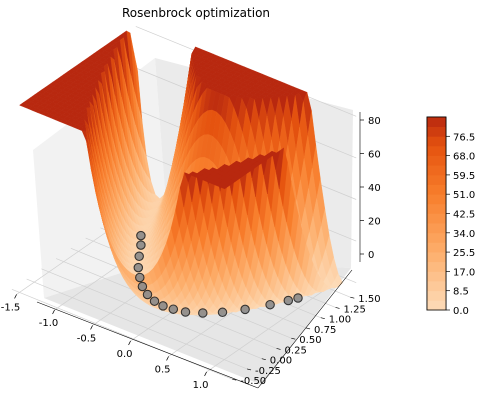 The width and height of the screenshot is (482, 410). I want to click on x-tick-label: 0.5, so click(163, 369).